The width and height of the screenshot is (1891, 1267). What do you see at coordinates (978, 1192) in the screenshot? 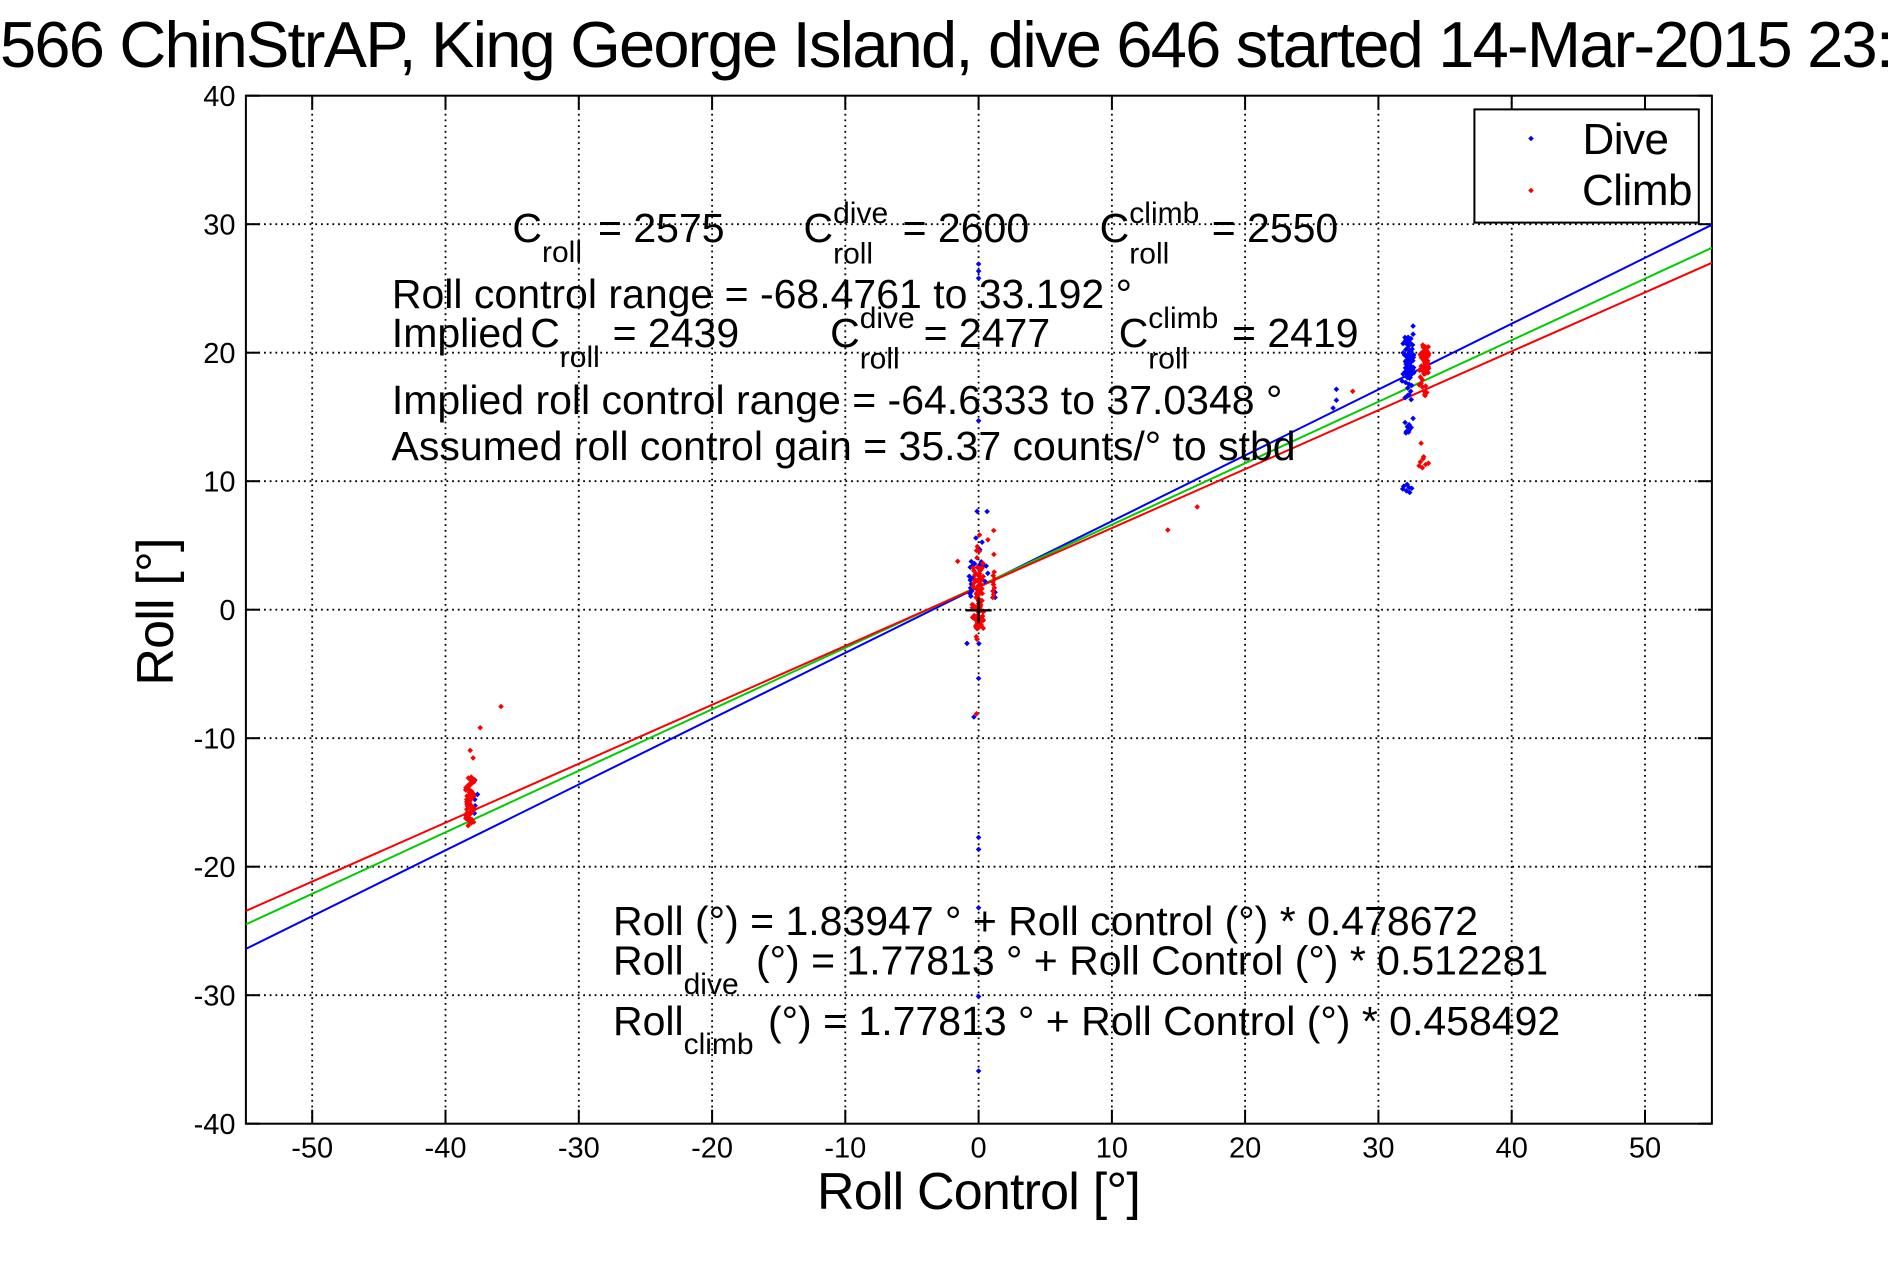
I see `svg-text: Roll Control [°]` at bounding box center [978, 1192].